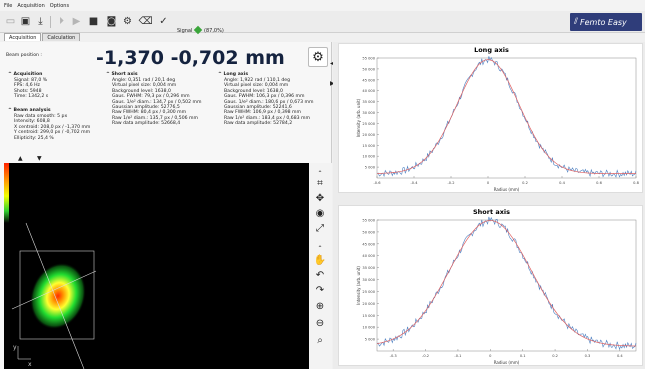 This screenshot has width=645, height=369. What do you see at coordinates (320, 340) in the screenshot?
I see `zoom-fit-icon: ⌕` at bounding box center [320, 340].